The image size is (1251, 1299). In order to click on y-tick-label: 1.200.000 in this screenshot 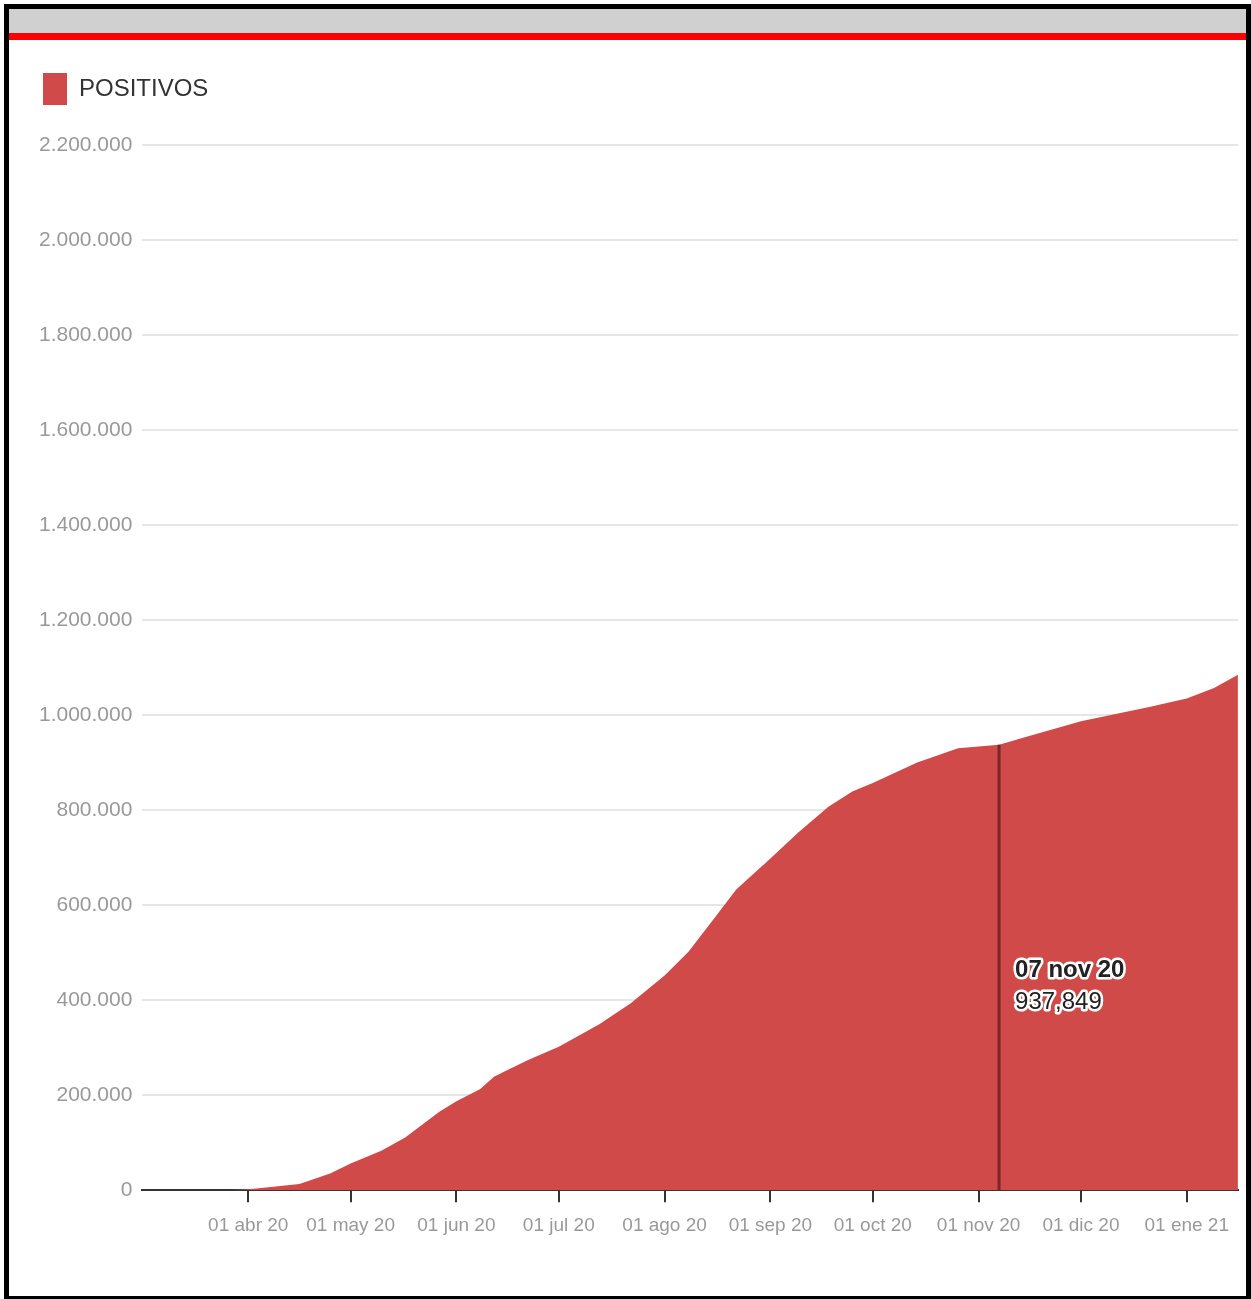, I will do `click(85, 618)`.